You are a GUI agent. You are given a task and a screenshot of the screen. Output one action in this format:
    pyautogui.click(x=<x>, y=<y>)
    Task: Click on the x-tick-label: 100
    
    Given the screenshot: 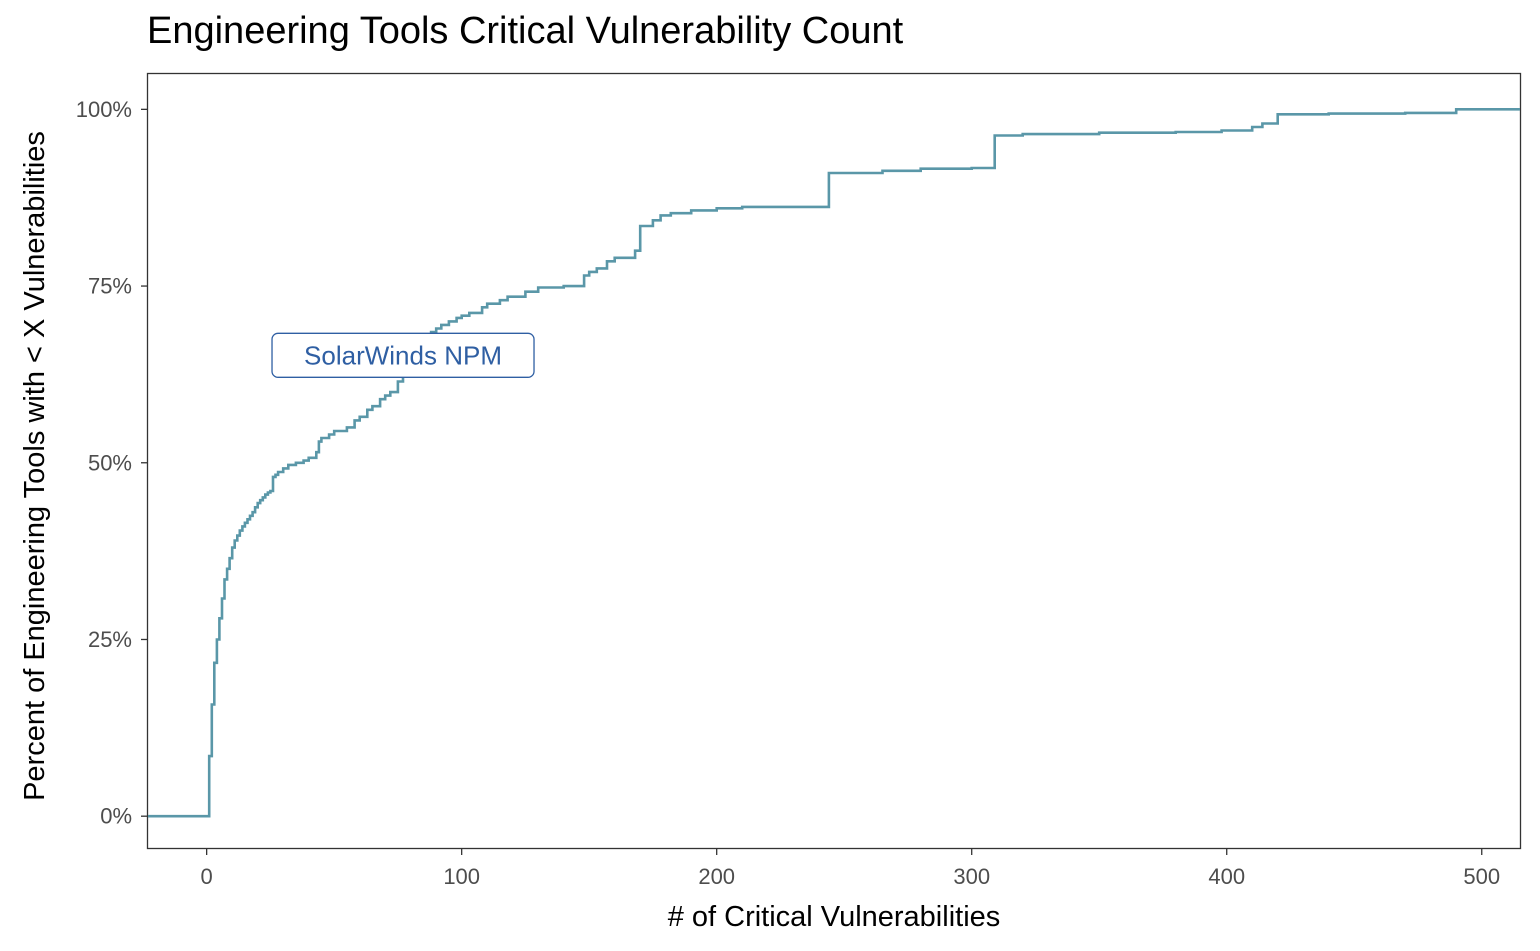 What is the action you would take?
    pyautogui.click(x=461, y=876)
    